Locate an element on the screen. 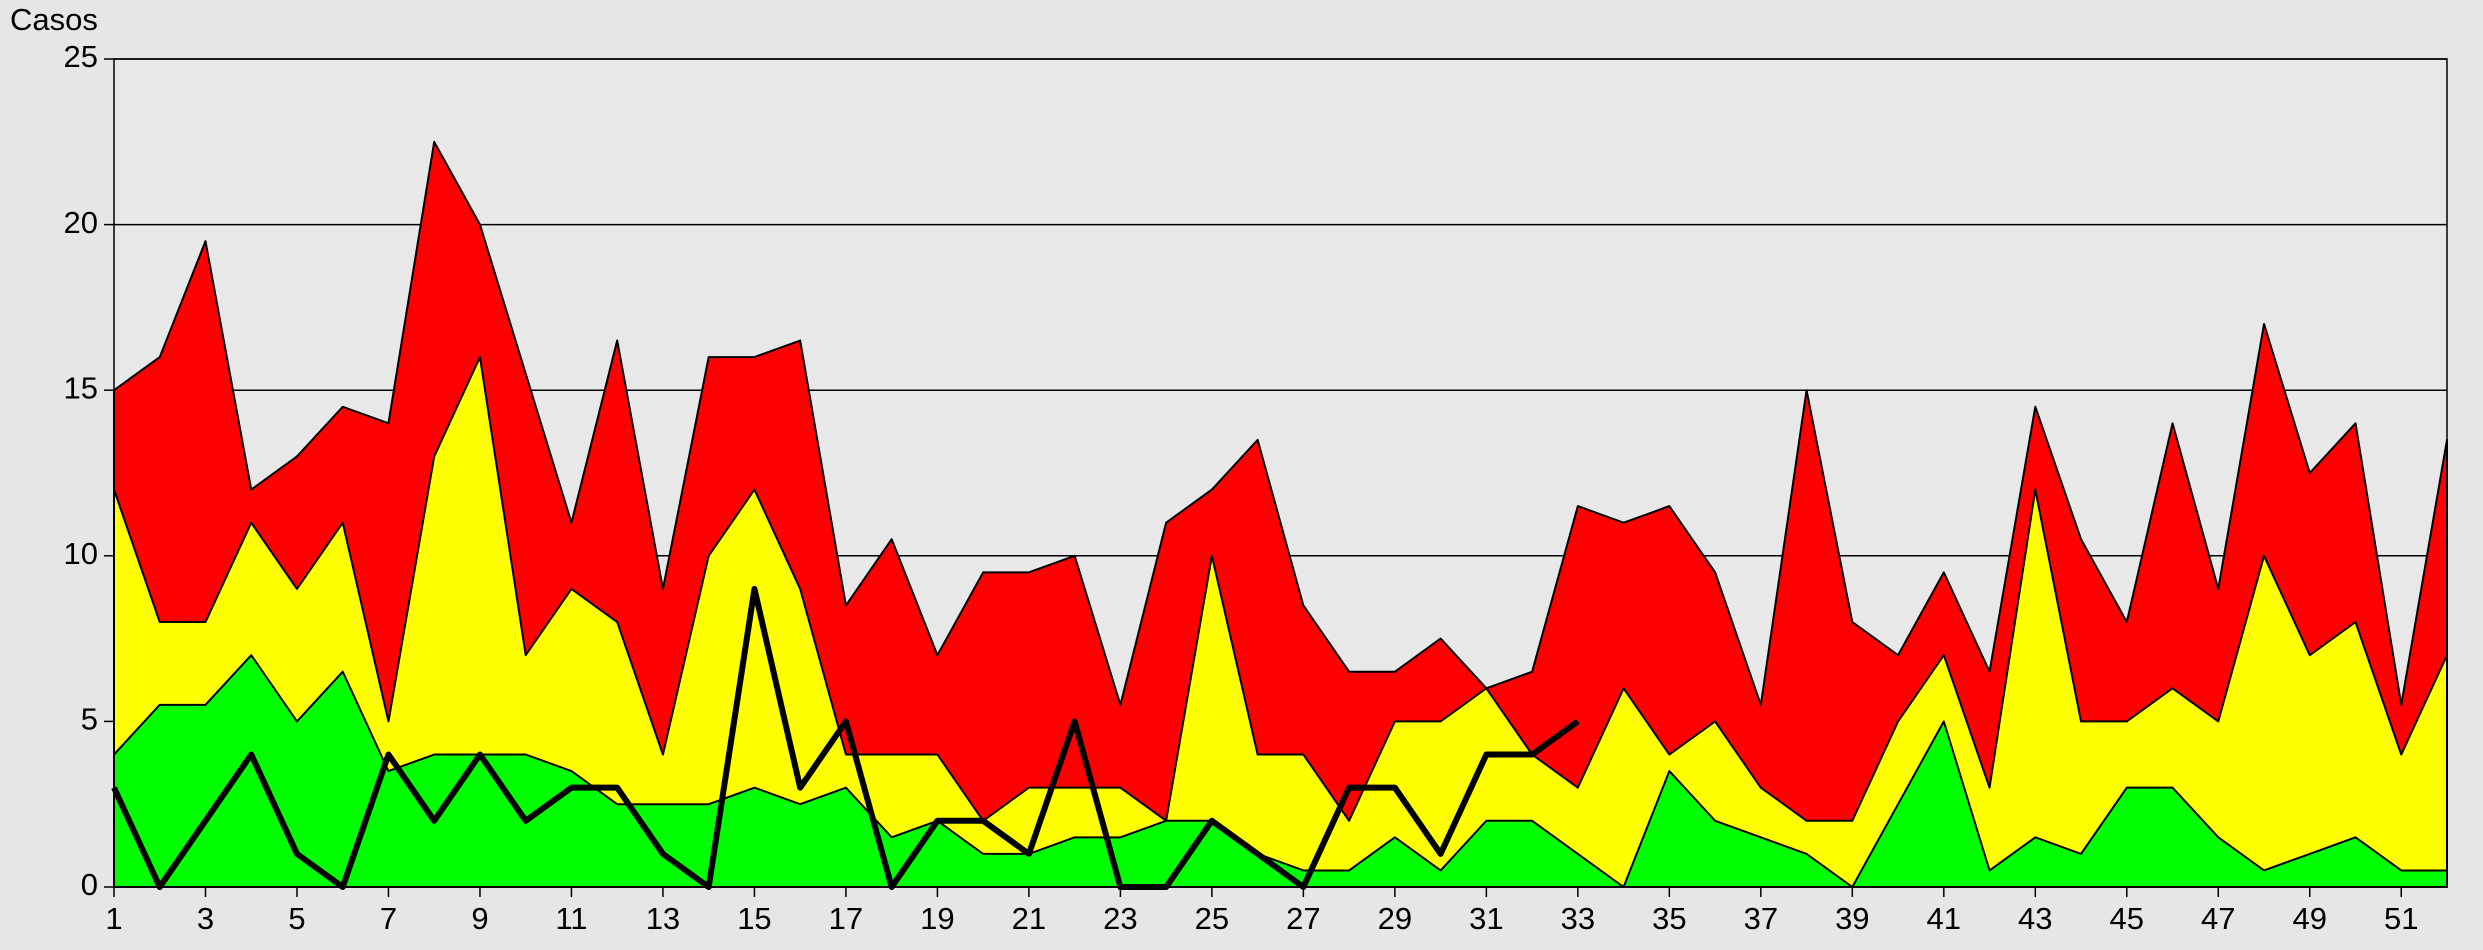 The height and width of the screenshot is (950, 2483). x-tick-label: 17 is located at coordinates (846, 918).